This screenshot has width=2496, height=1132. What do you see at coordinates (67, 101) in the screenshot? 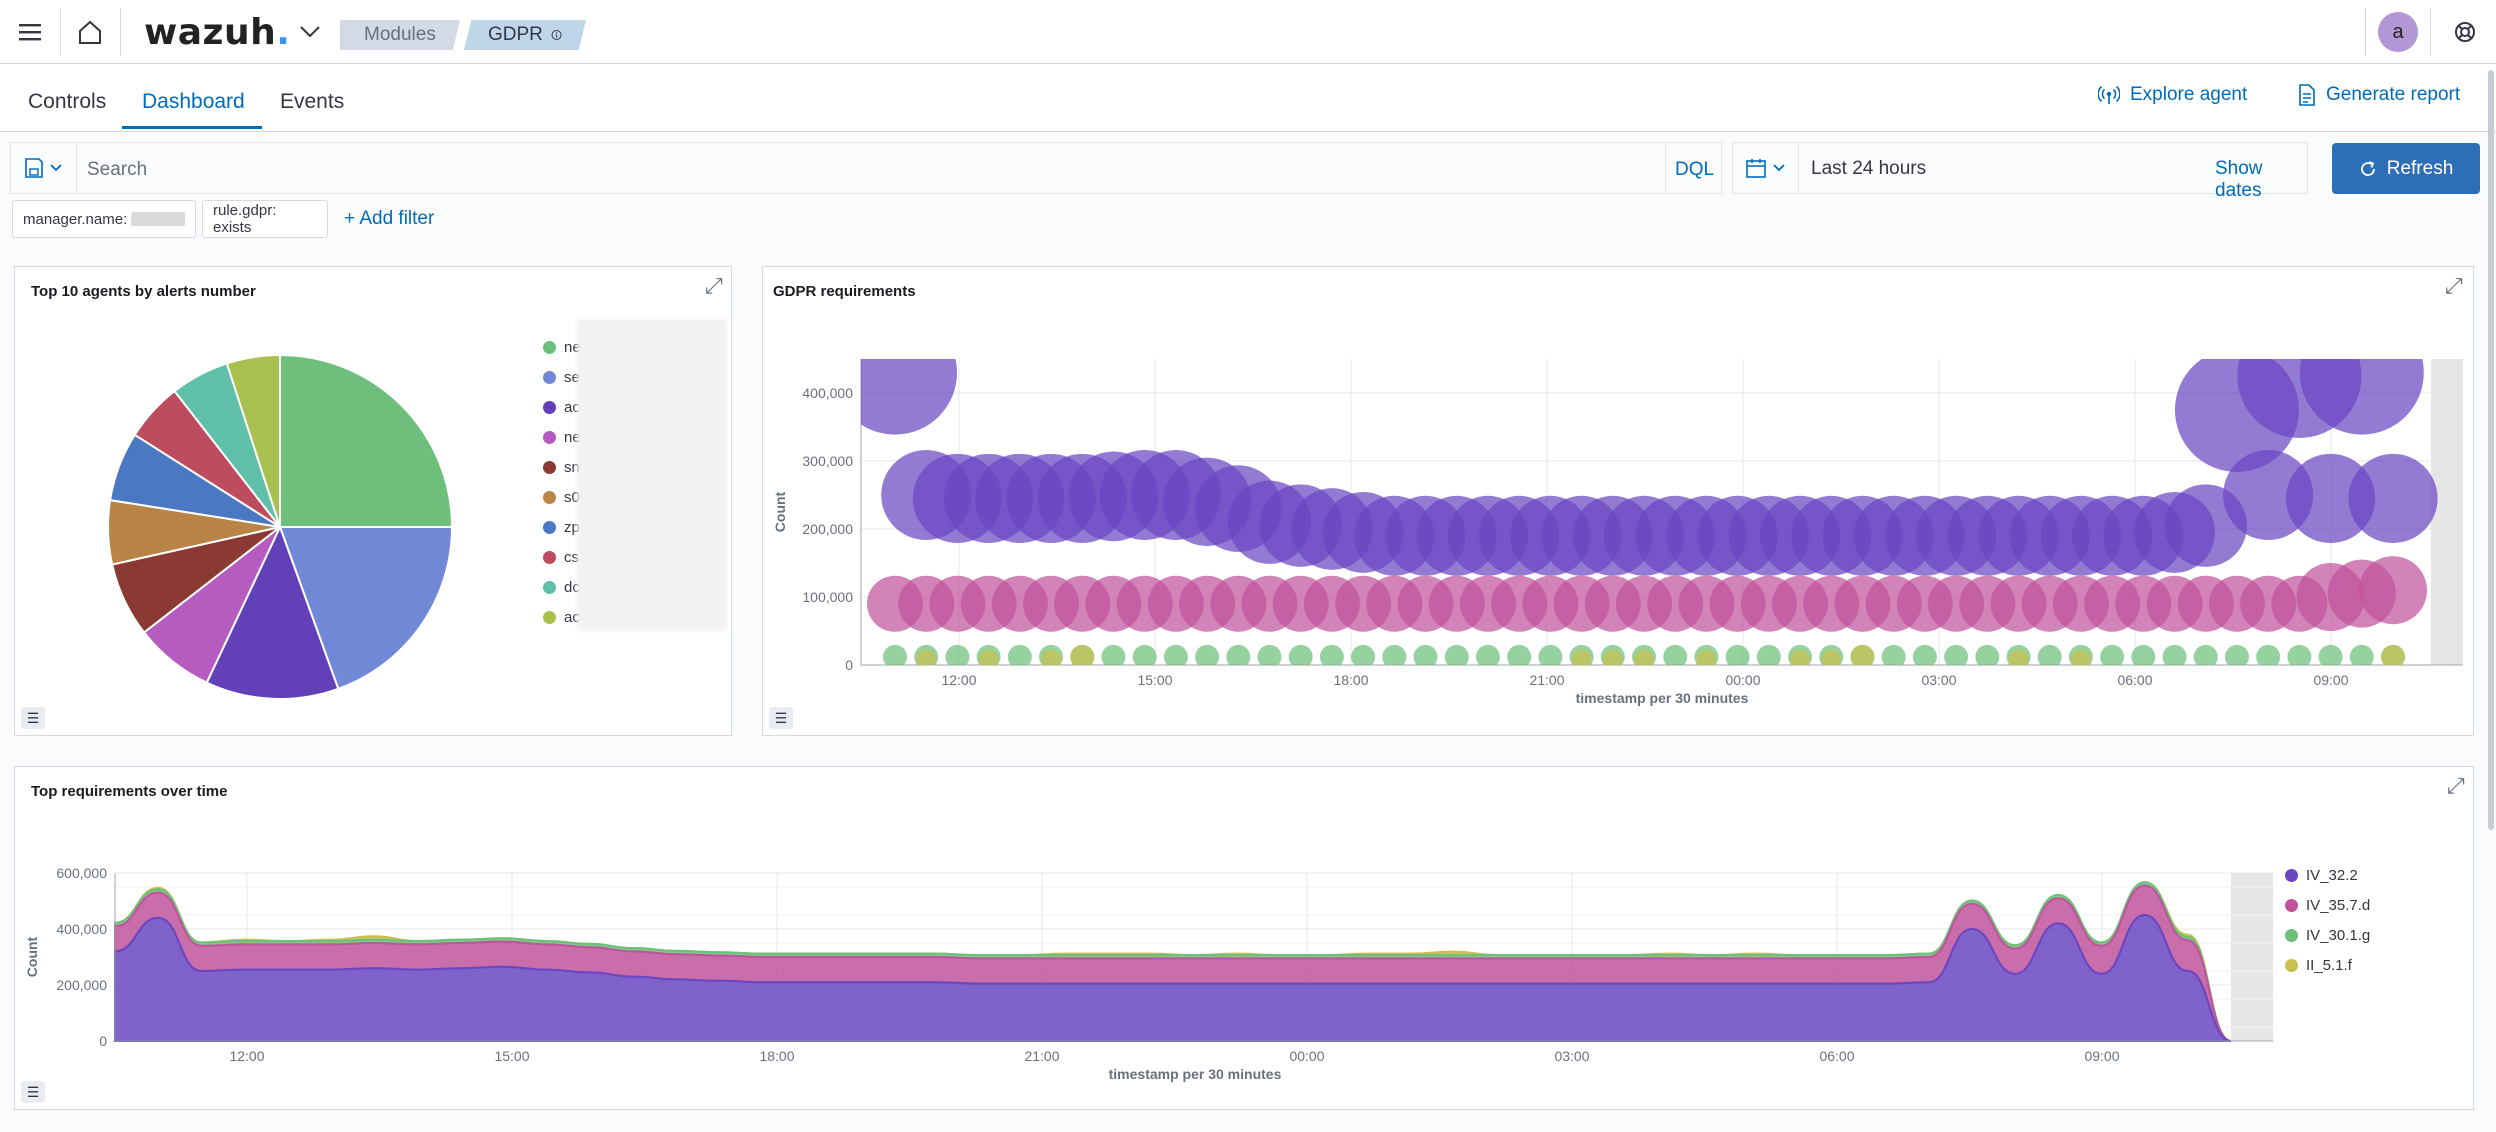
I see `tab-controls: Controls` at bounding box center [67, 101].